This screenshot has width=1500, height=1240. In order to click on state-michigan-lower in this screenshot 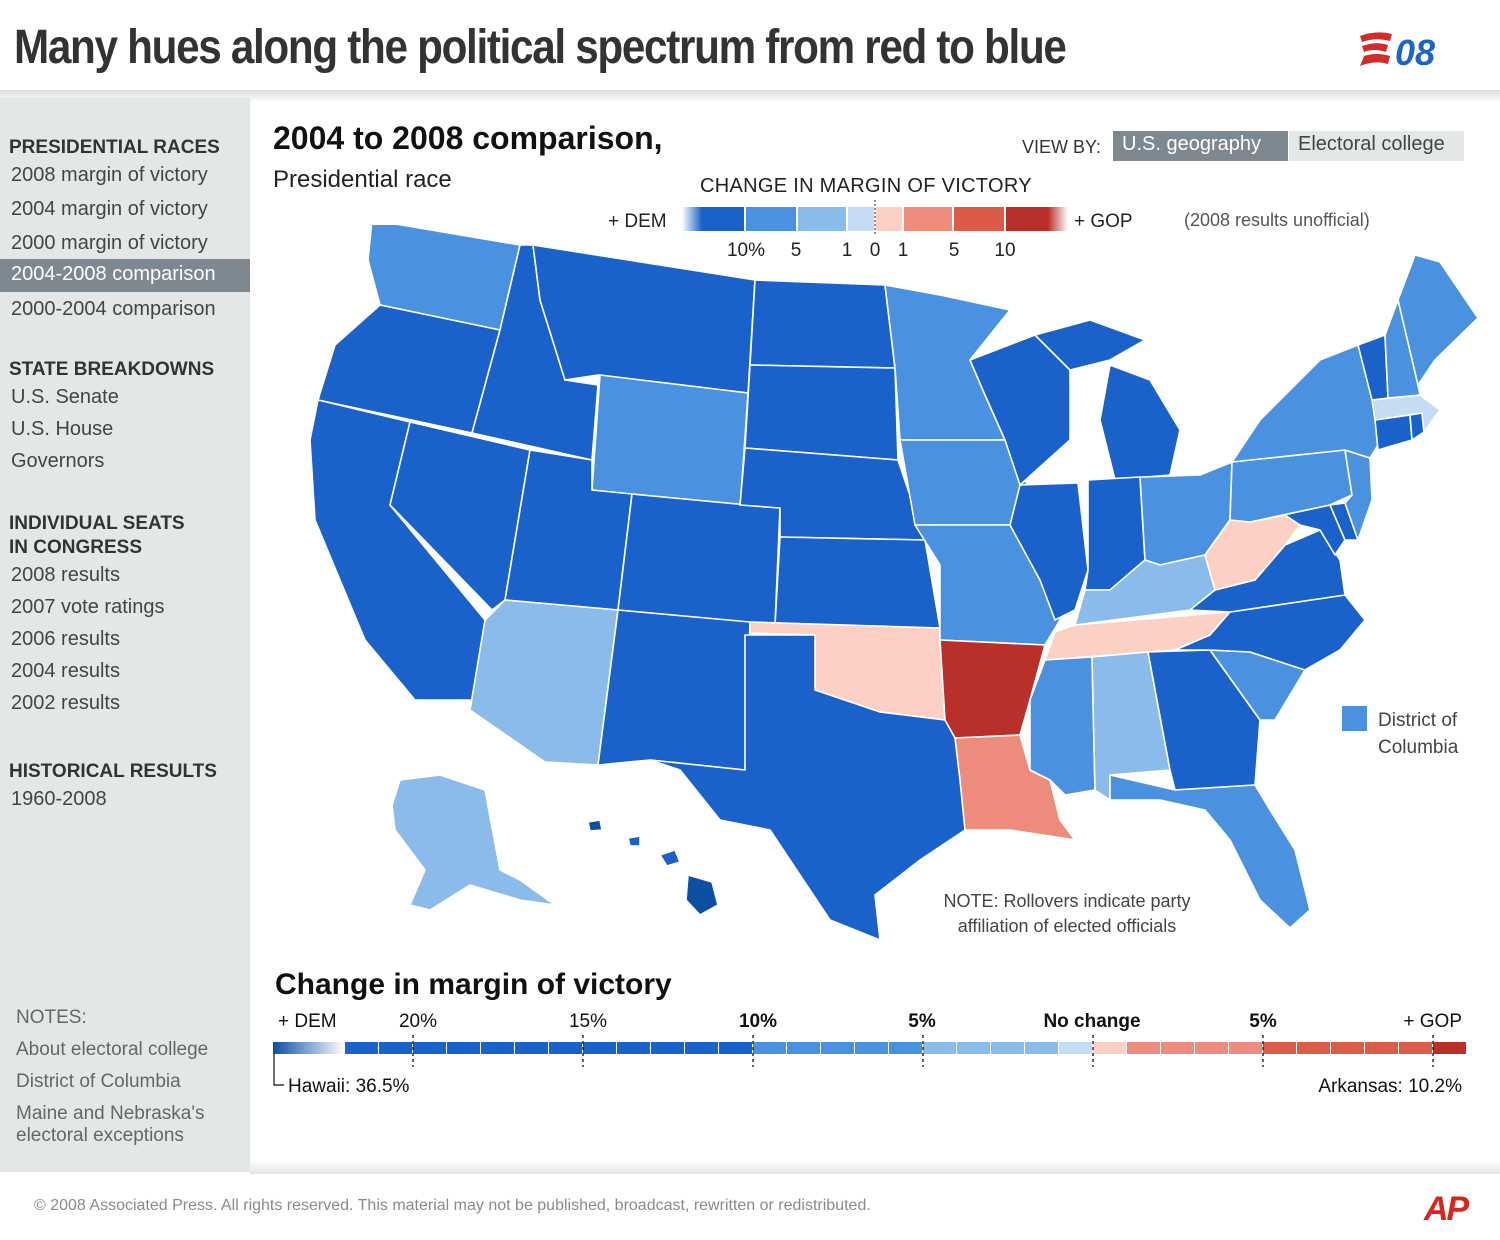, I will do `click(1140, 422)`.